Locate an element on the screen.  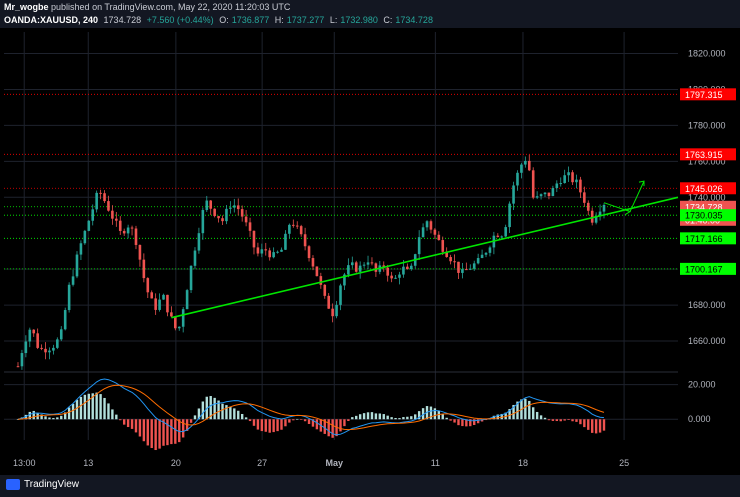
symbol-label: OANDA:XAUUSD, 240 is located at coordinates (51, 20).